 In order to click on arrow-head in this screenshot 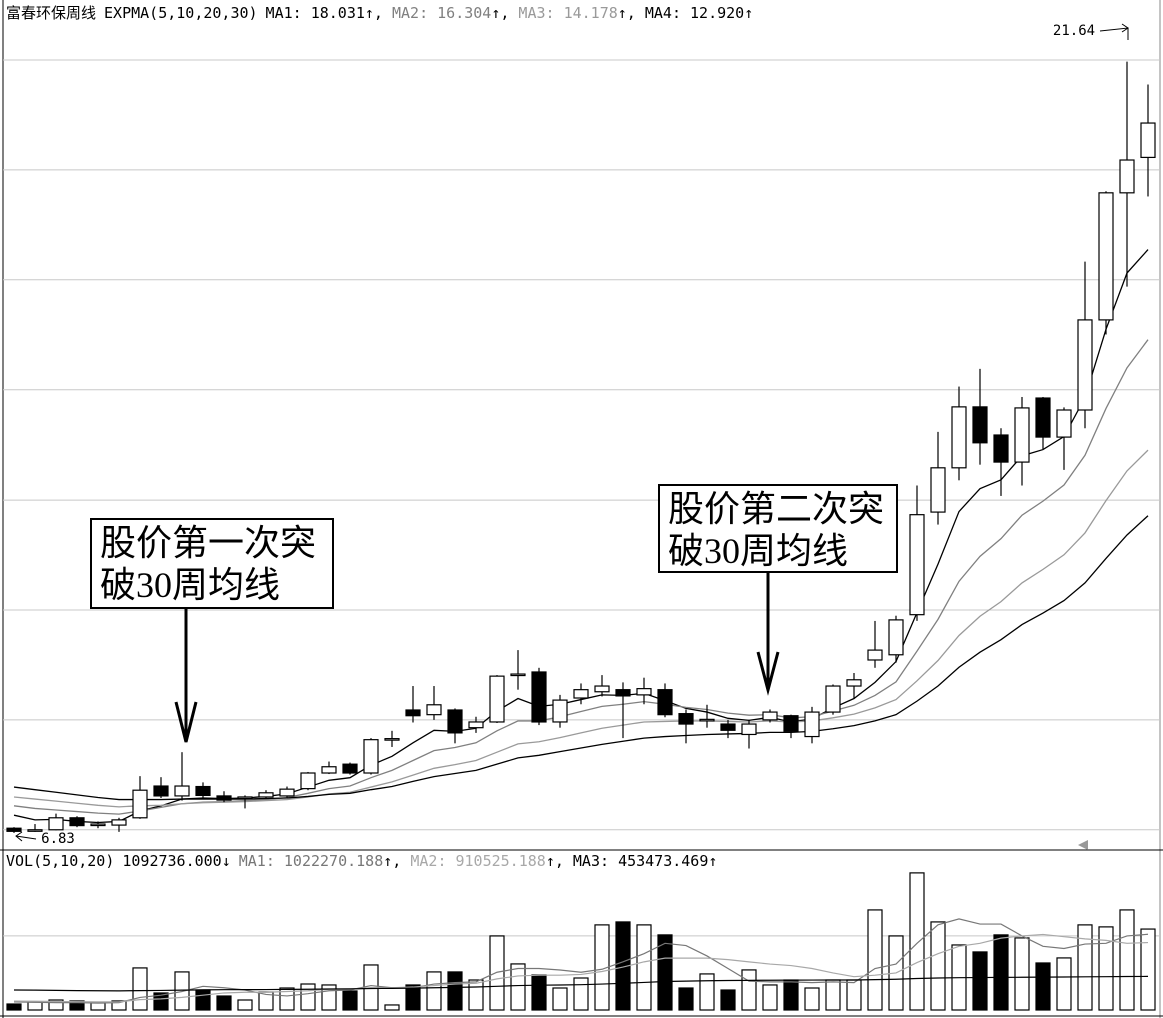, I will do `click(186, 722)`.